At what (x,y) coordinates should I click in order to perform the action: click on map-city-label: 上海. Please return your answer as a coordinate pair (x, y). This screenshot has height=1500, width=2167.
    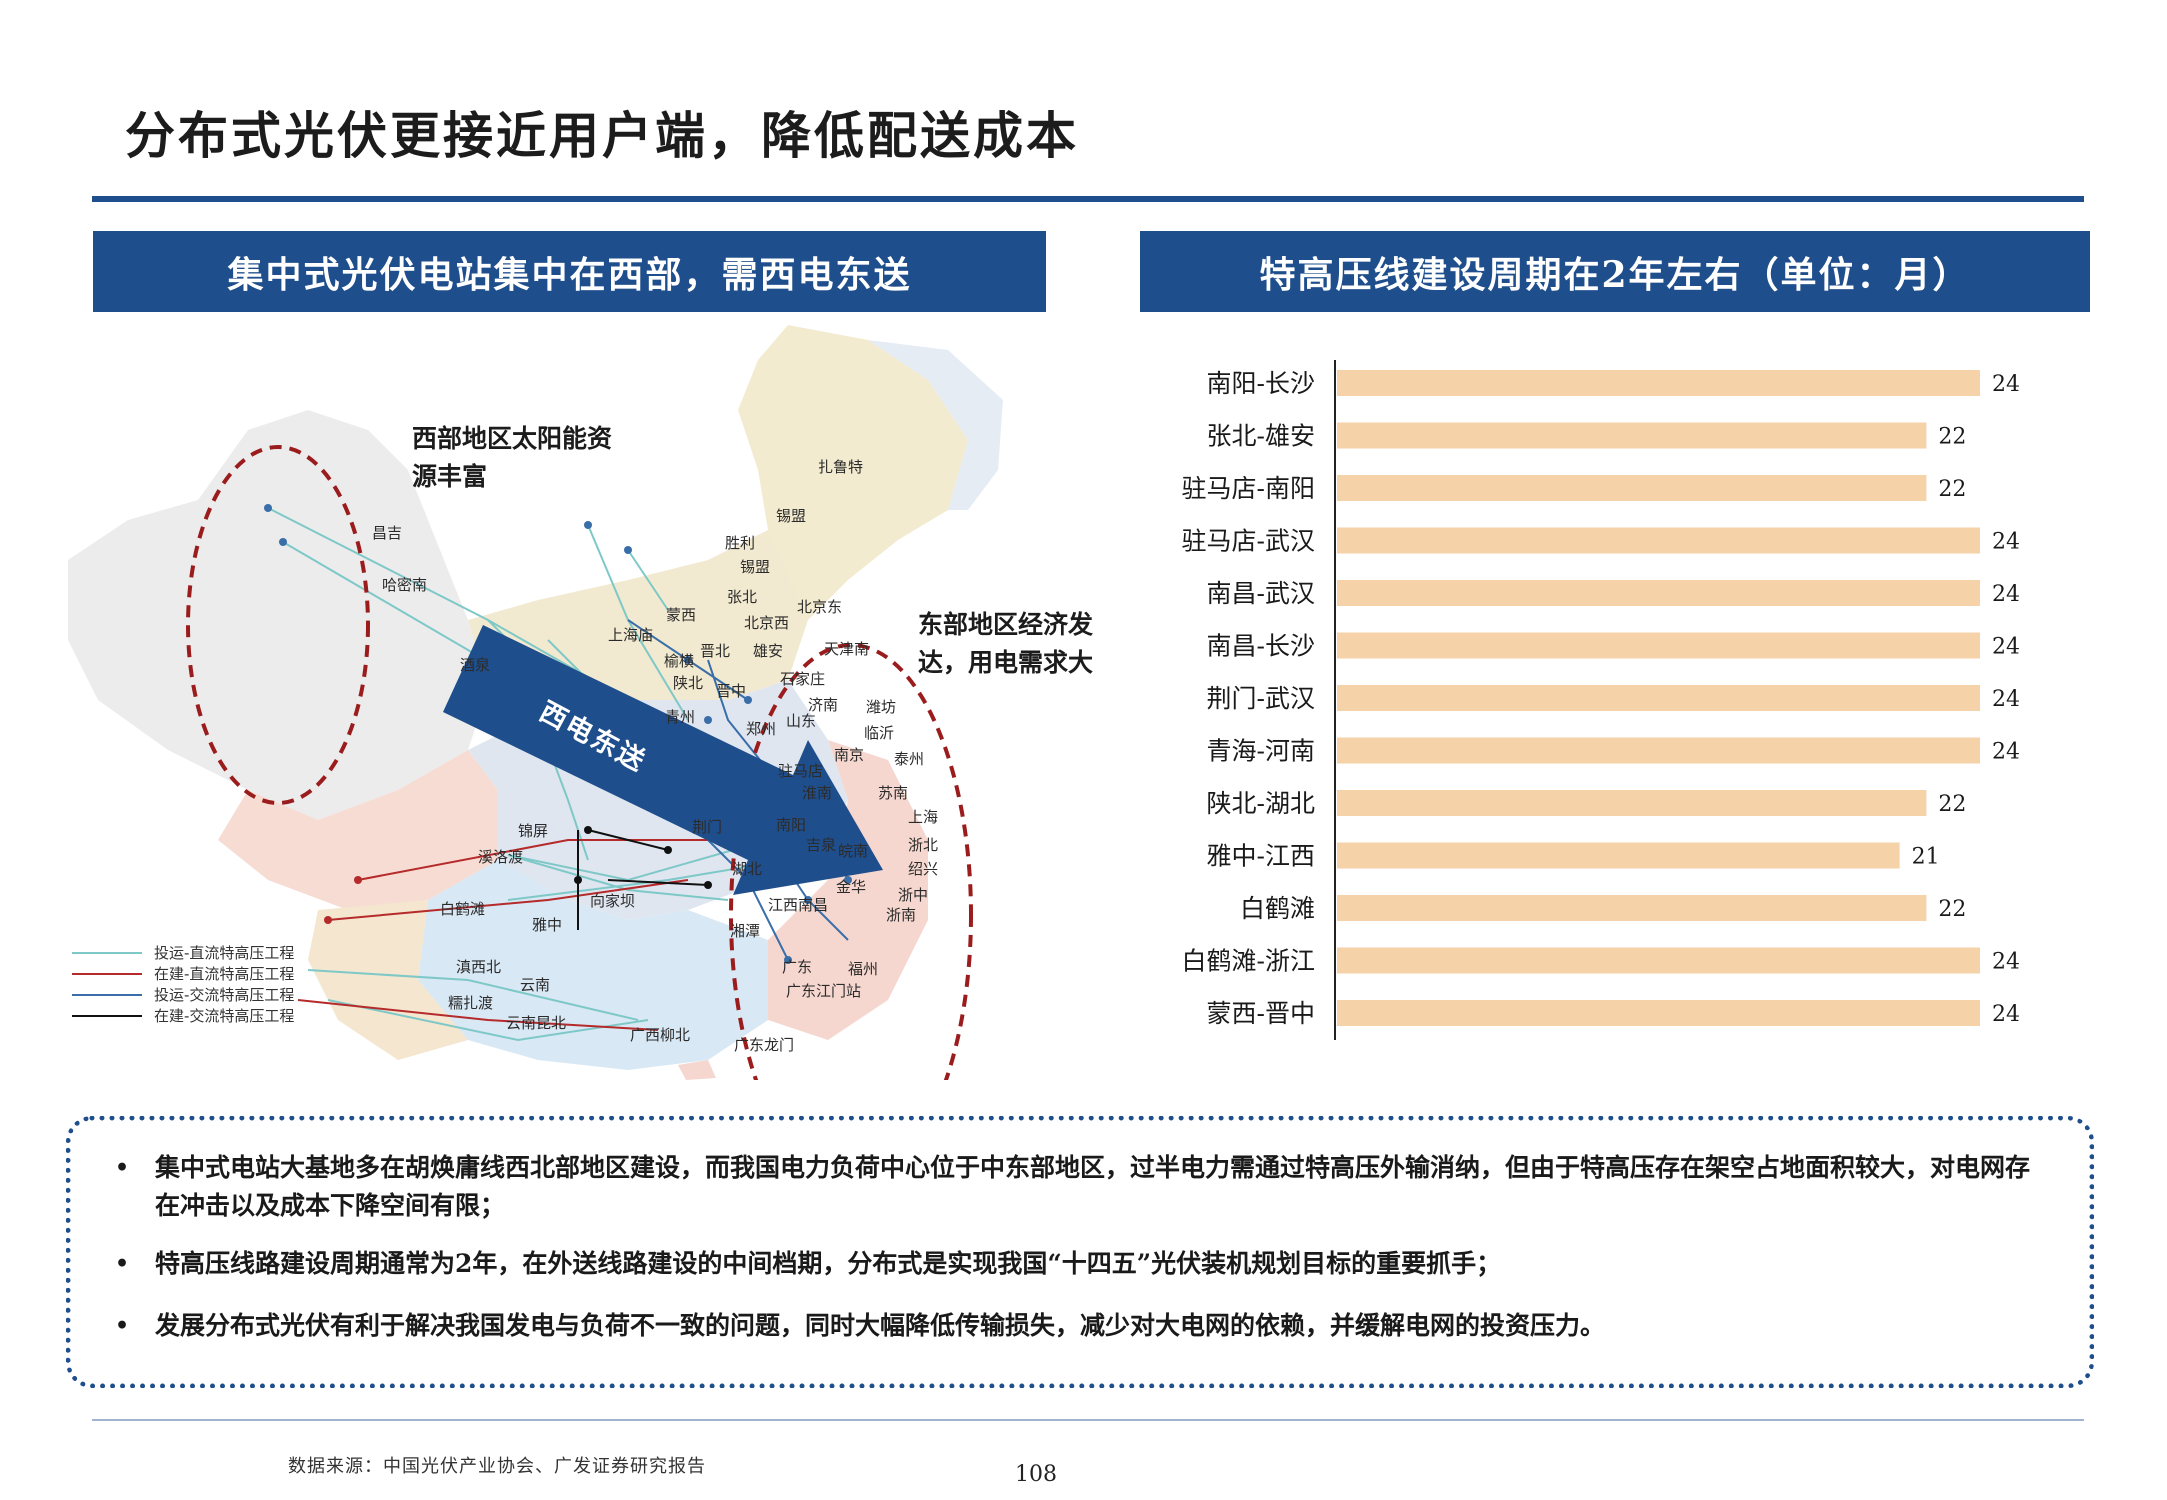
    Looking at the image, I should click on (923, 817).